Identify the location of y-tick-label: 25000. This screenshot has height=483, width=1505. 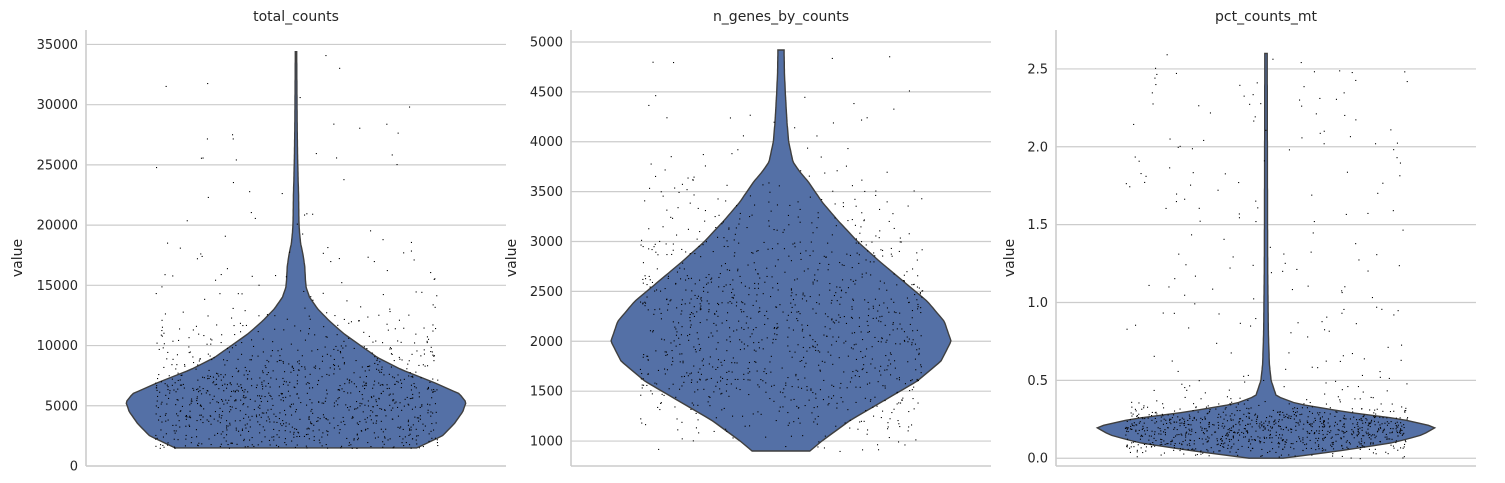
(57, 165).